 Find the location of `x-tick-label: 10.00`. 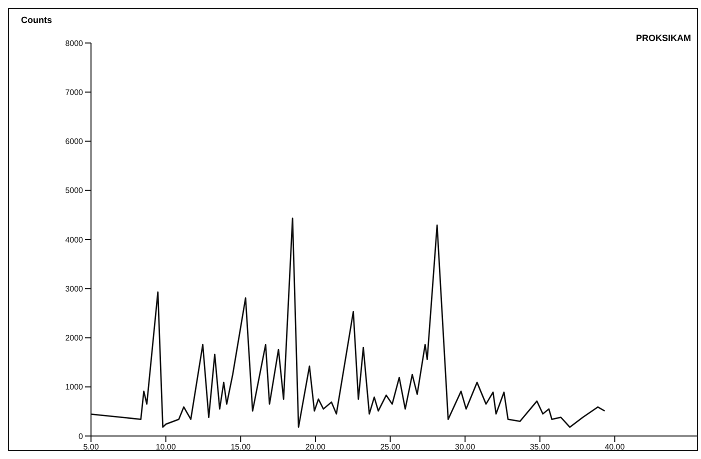

x-tick-label: 10.00 is located at coordinates (166, 447).